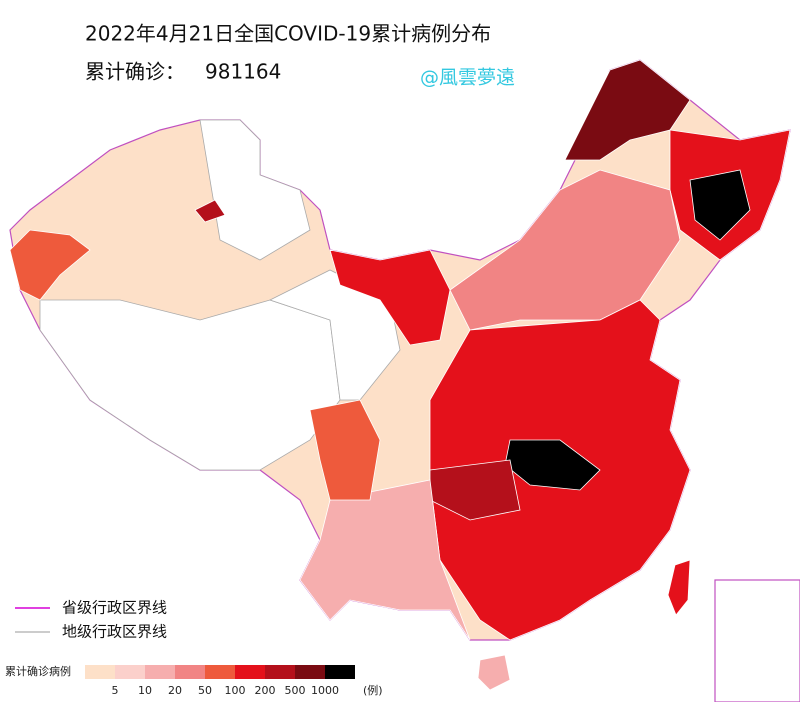 Image resolution: width=800 pixels, height=706 pixels. I want to click on scale-break: 500, so click(295, 690).